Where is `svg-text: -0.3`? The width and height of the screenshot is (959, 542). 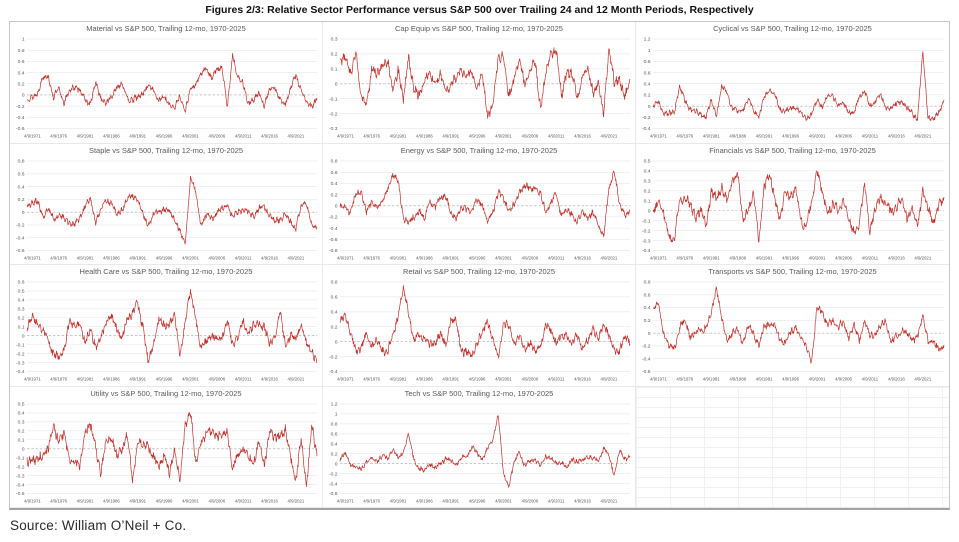 svg-text: -0.3 is located at coordinates (20, 476).